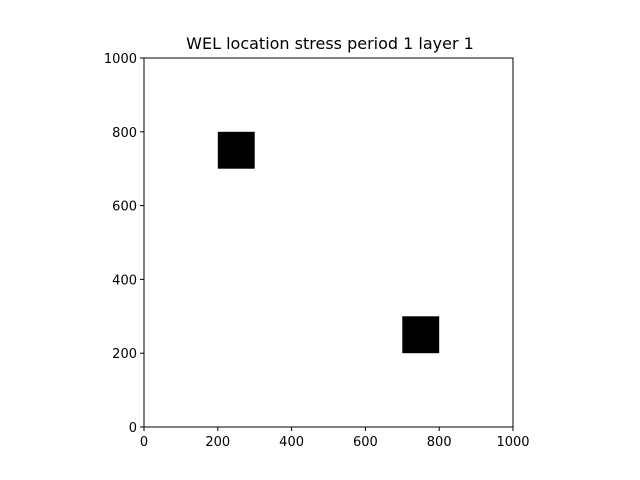 The image size is (640, 480). I want to click on y-tick-label: 400, so click(124, 280).